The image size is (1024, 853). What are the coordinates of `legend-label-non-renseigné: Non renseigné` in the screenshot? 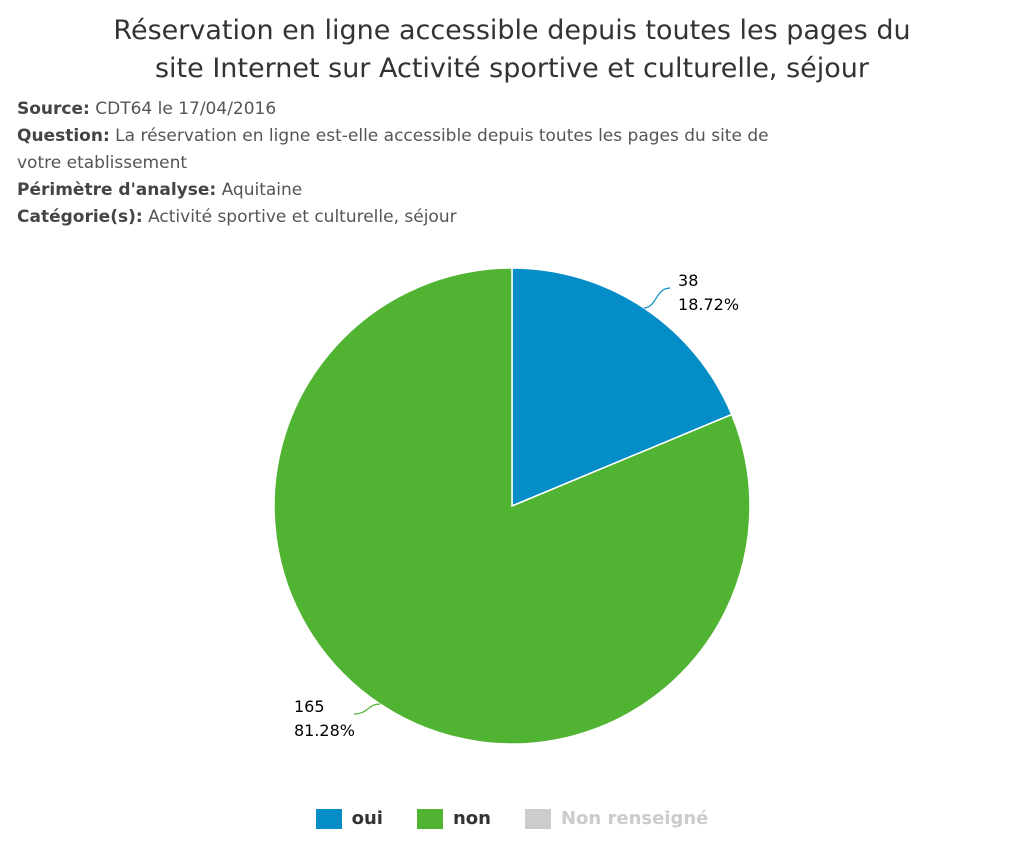 It's located at (634, 818).